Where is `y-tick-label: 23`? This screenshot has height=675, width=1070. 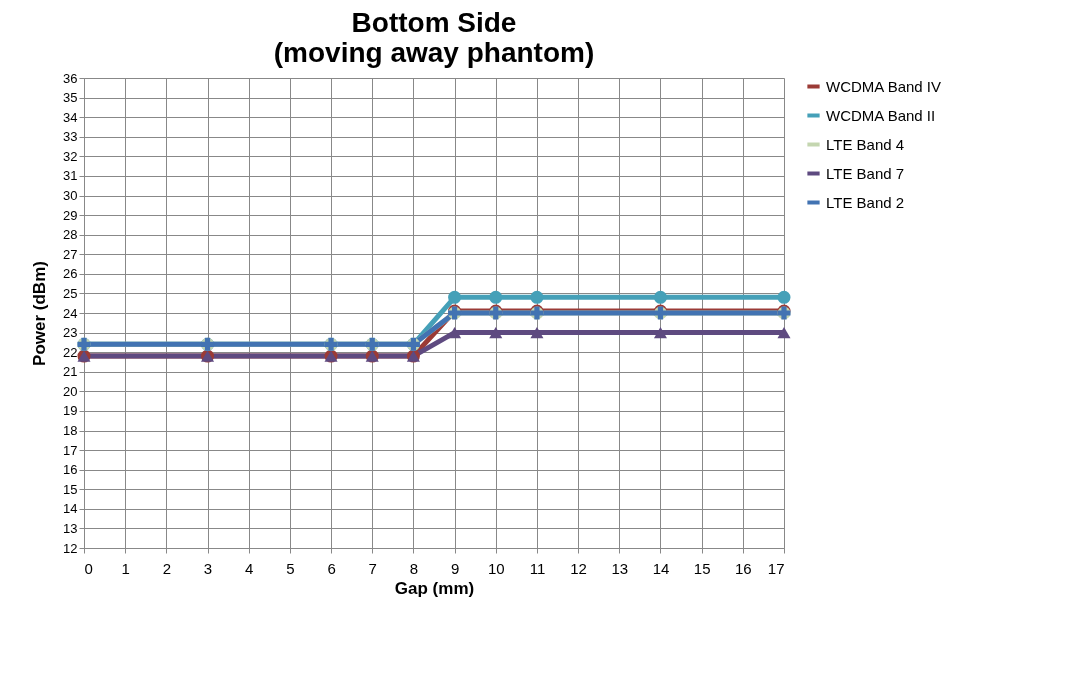
y-tick-label: 23 is located at coordinates (70, 333).